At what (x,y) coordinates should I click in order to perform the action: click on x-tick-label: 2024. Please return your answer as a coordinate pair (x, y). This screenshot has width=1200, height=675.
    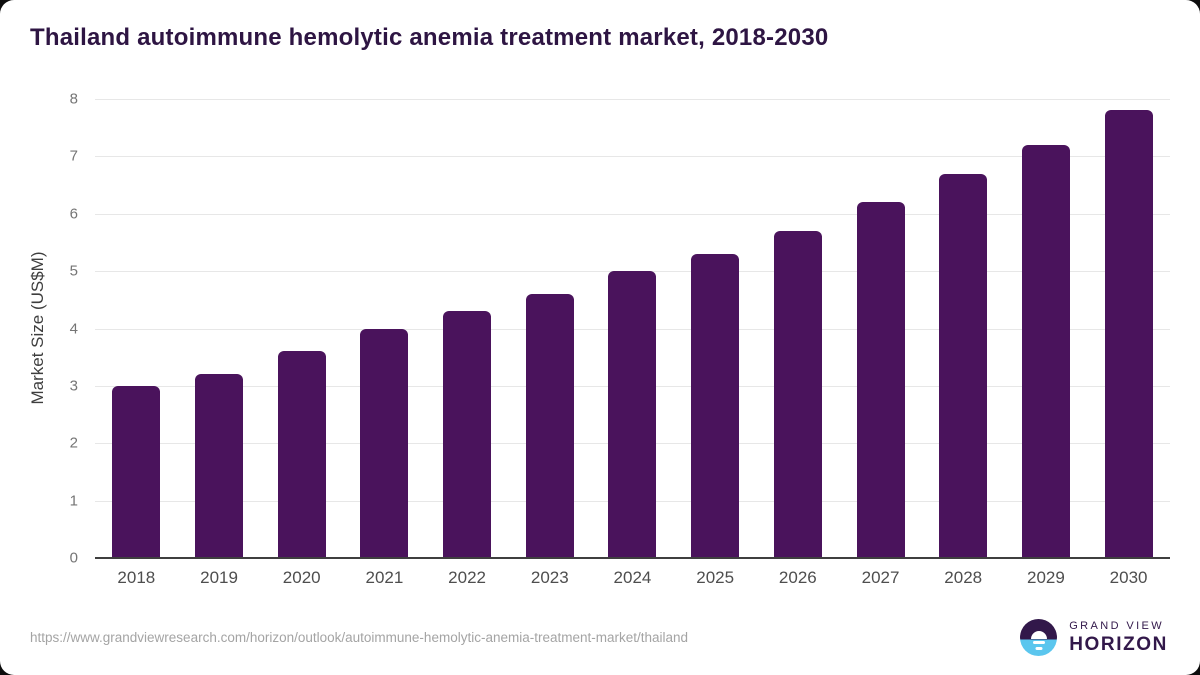
    Looking at the image, I should click on (632, 577).